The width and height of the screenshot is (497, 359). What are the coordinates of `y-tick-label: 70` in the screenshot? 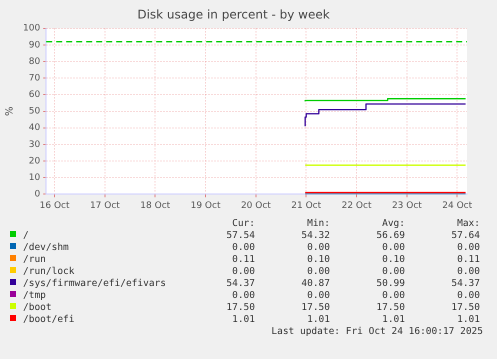 It's located at (34, 78).